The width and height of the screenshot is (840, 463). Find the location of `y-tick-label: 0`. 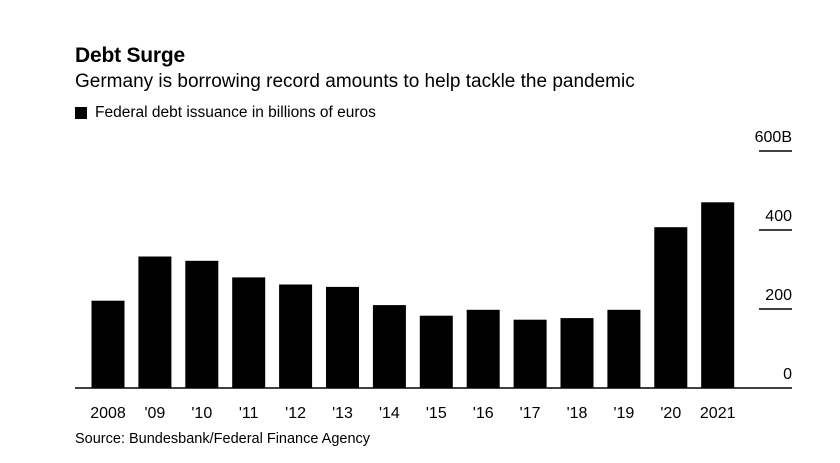

y-tick-label: 0 is located at coordinates (787, 374).